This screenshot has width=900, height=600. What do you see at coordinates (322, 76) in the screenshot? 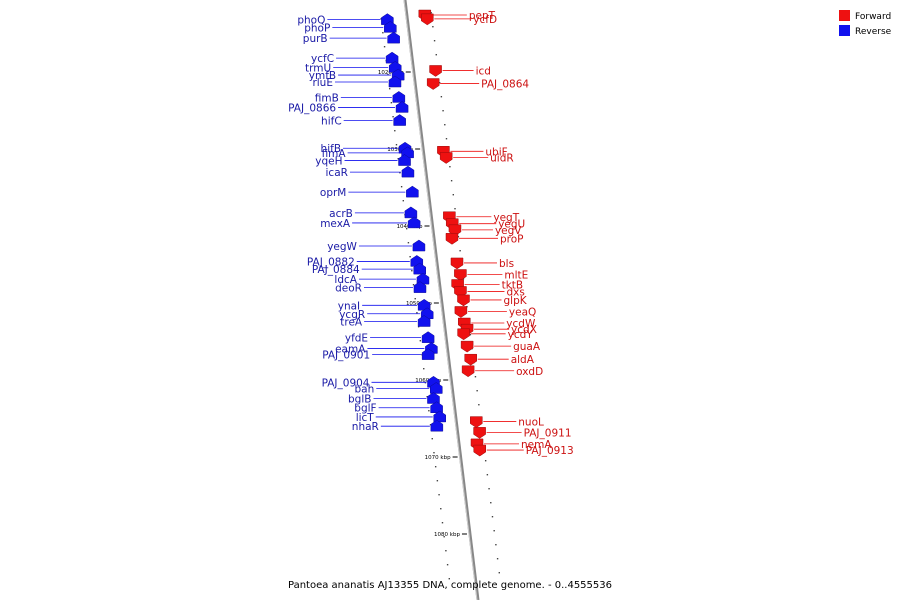
I see `reverse-gene-label: ymfB` at bounding box center [322, 76].